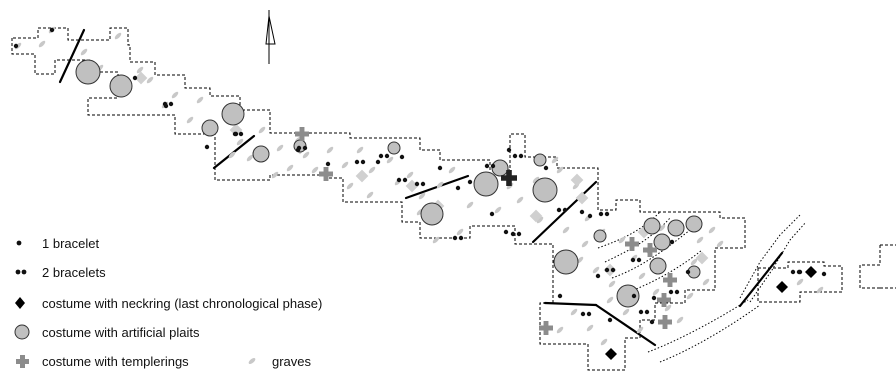 This screenshot has width=896, height=374. Describe the element at coordinates (711, 313) in the screenshot. I see `neckring-layer` at that location.